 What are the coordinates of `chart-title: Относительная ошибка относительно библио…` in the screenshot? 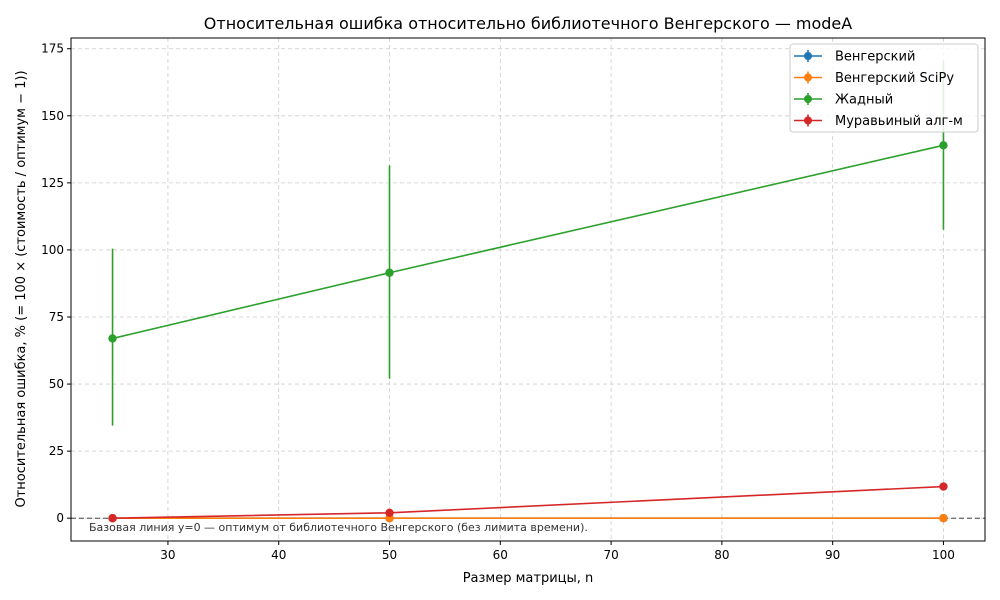 It's located at (528, 23).